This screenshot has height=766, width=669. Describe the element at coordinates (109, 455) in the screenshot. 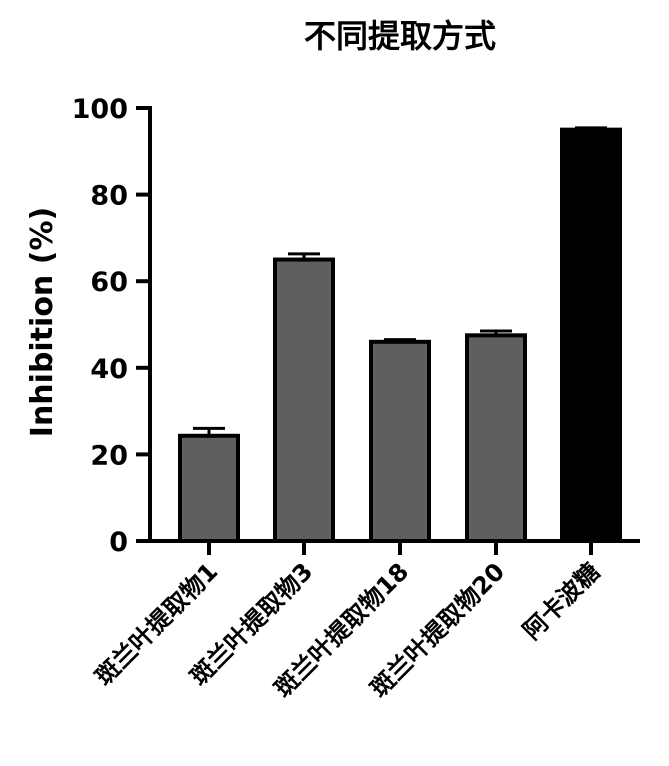

I see `y-tick-label: 20` at that location.